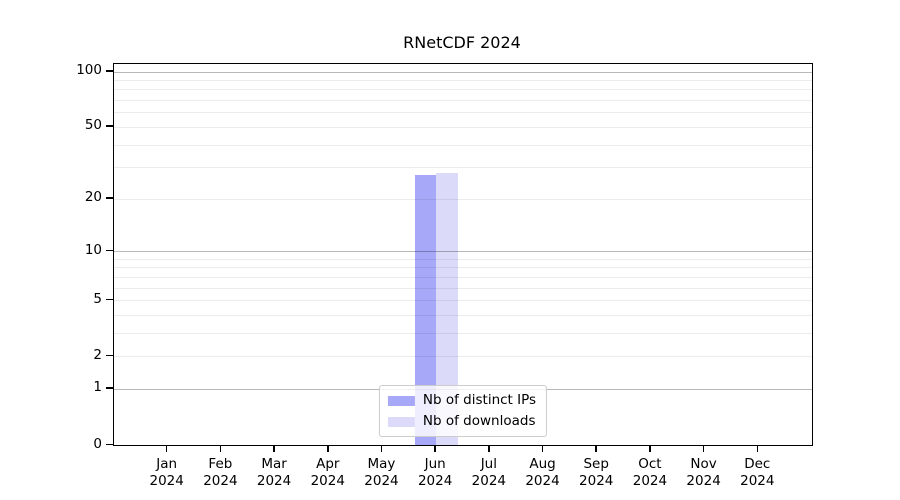 The width and height of the screenshot is (900, 500). What do you see at coordinates (274, 464) in the screenshot?
I see `x-tick-month: Mar` at bounding box center [274, 464].